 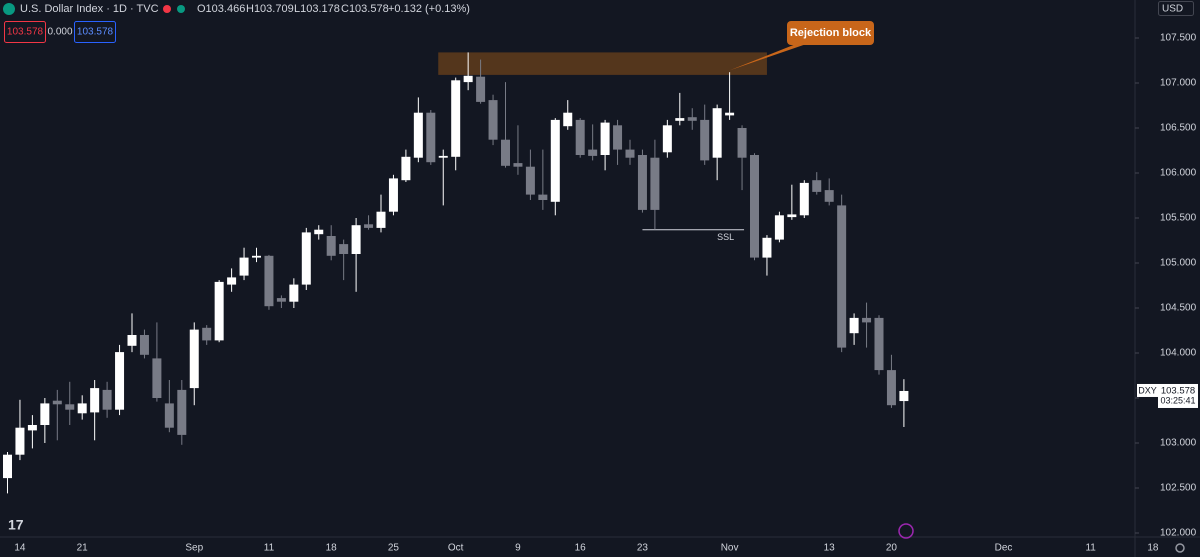 What do you see at coordinates (1090, 548) in the screenshot?
I see `x-tick-label: 11` at bounding box center [1090, 548].